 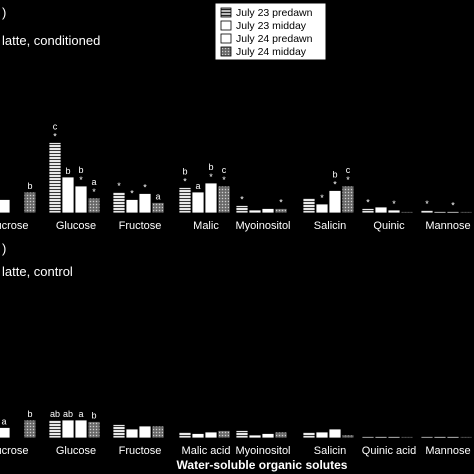 I want to click on panel-a-bar-salicin-july-24-midday, so click(x=348, y=199).